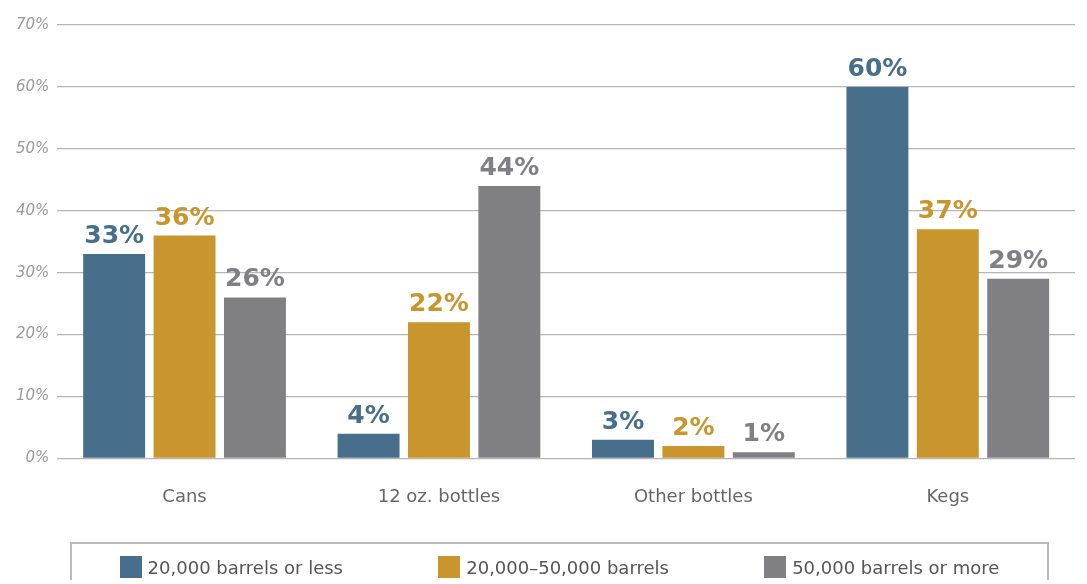 The width and height of the screenshot is (1087, 584). What do you see at coordinates (948, 495) in the screenshot?
I see `x-tick-label: Kegs` at bounding box center [948, 495].